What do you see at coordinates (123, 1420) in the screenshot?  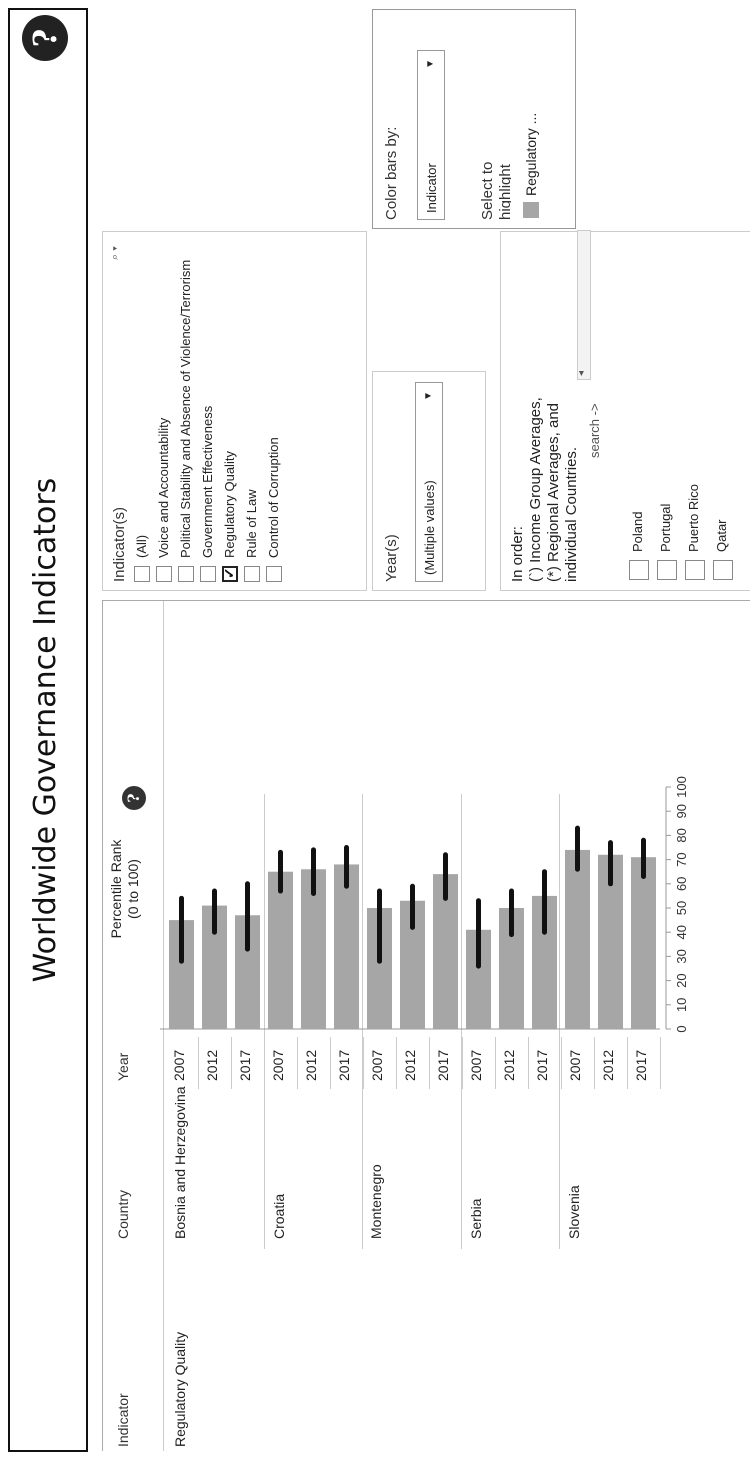 I see `indicator-column-header: Indicator` at bounding box center [123, 1420].